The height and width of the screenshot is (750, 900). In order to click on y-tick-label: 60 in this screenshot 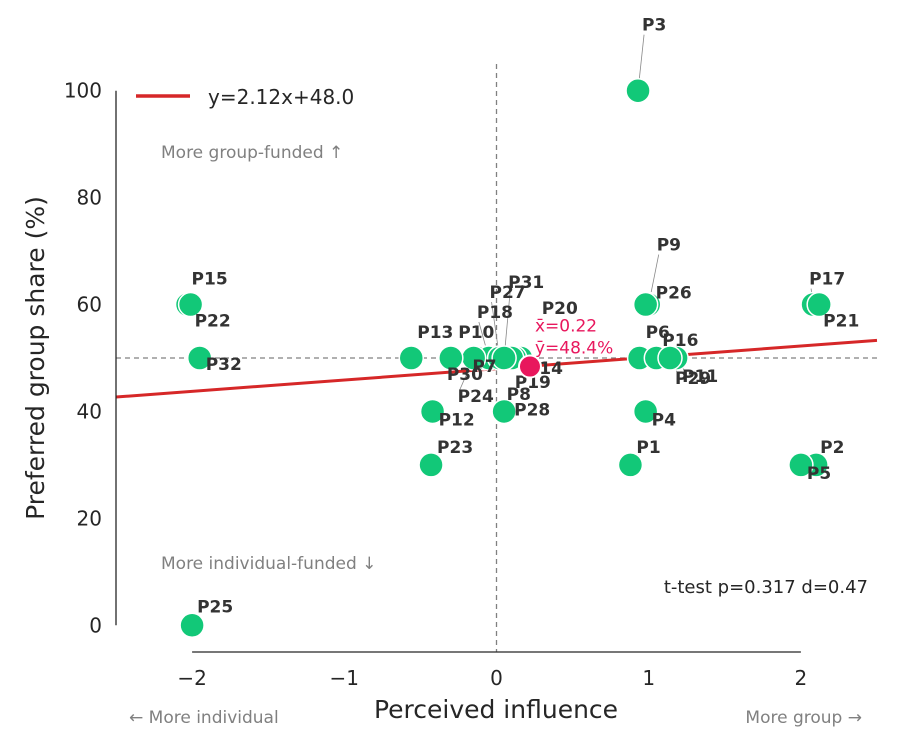, I will do `click(89, 305)`.